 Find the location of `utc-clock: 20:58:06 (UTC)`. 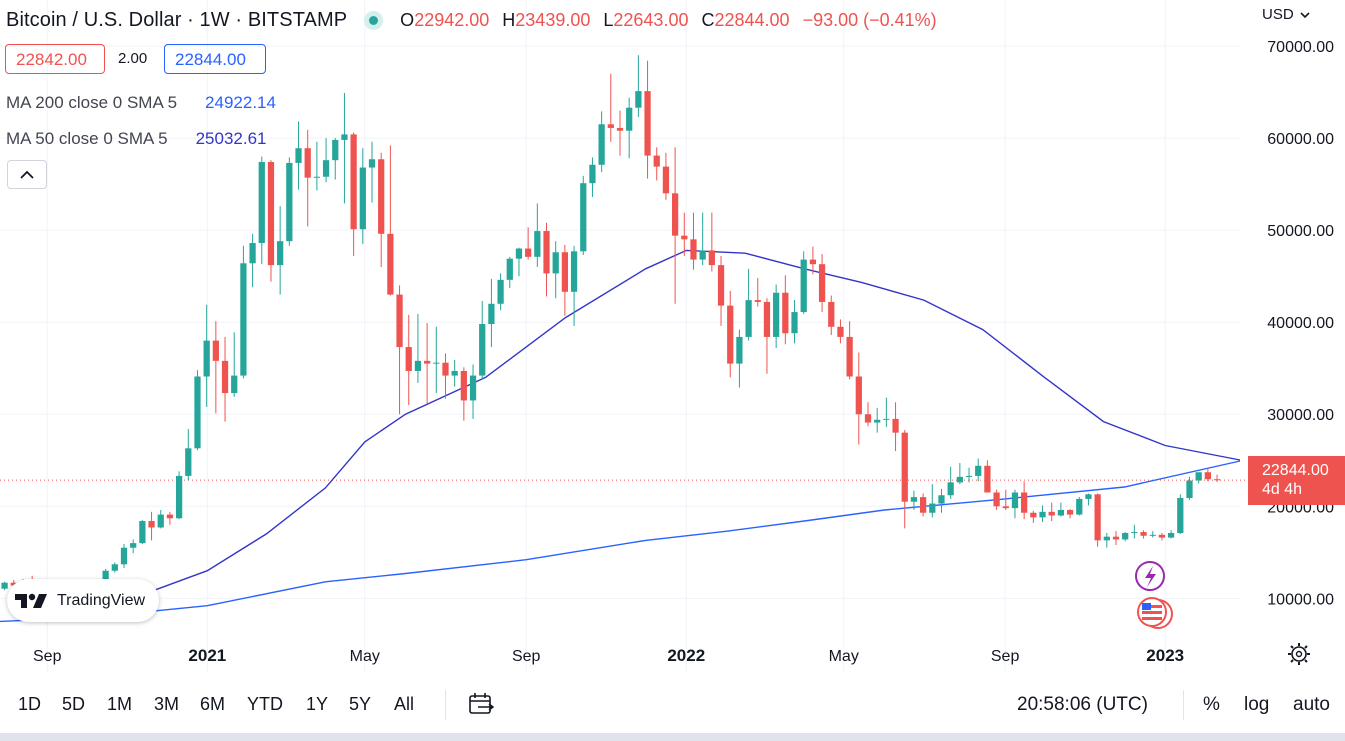

utc-clock: 20:58:06 (UTC) is located at coordinates (1082, 704).